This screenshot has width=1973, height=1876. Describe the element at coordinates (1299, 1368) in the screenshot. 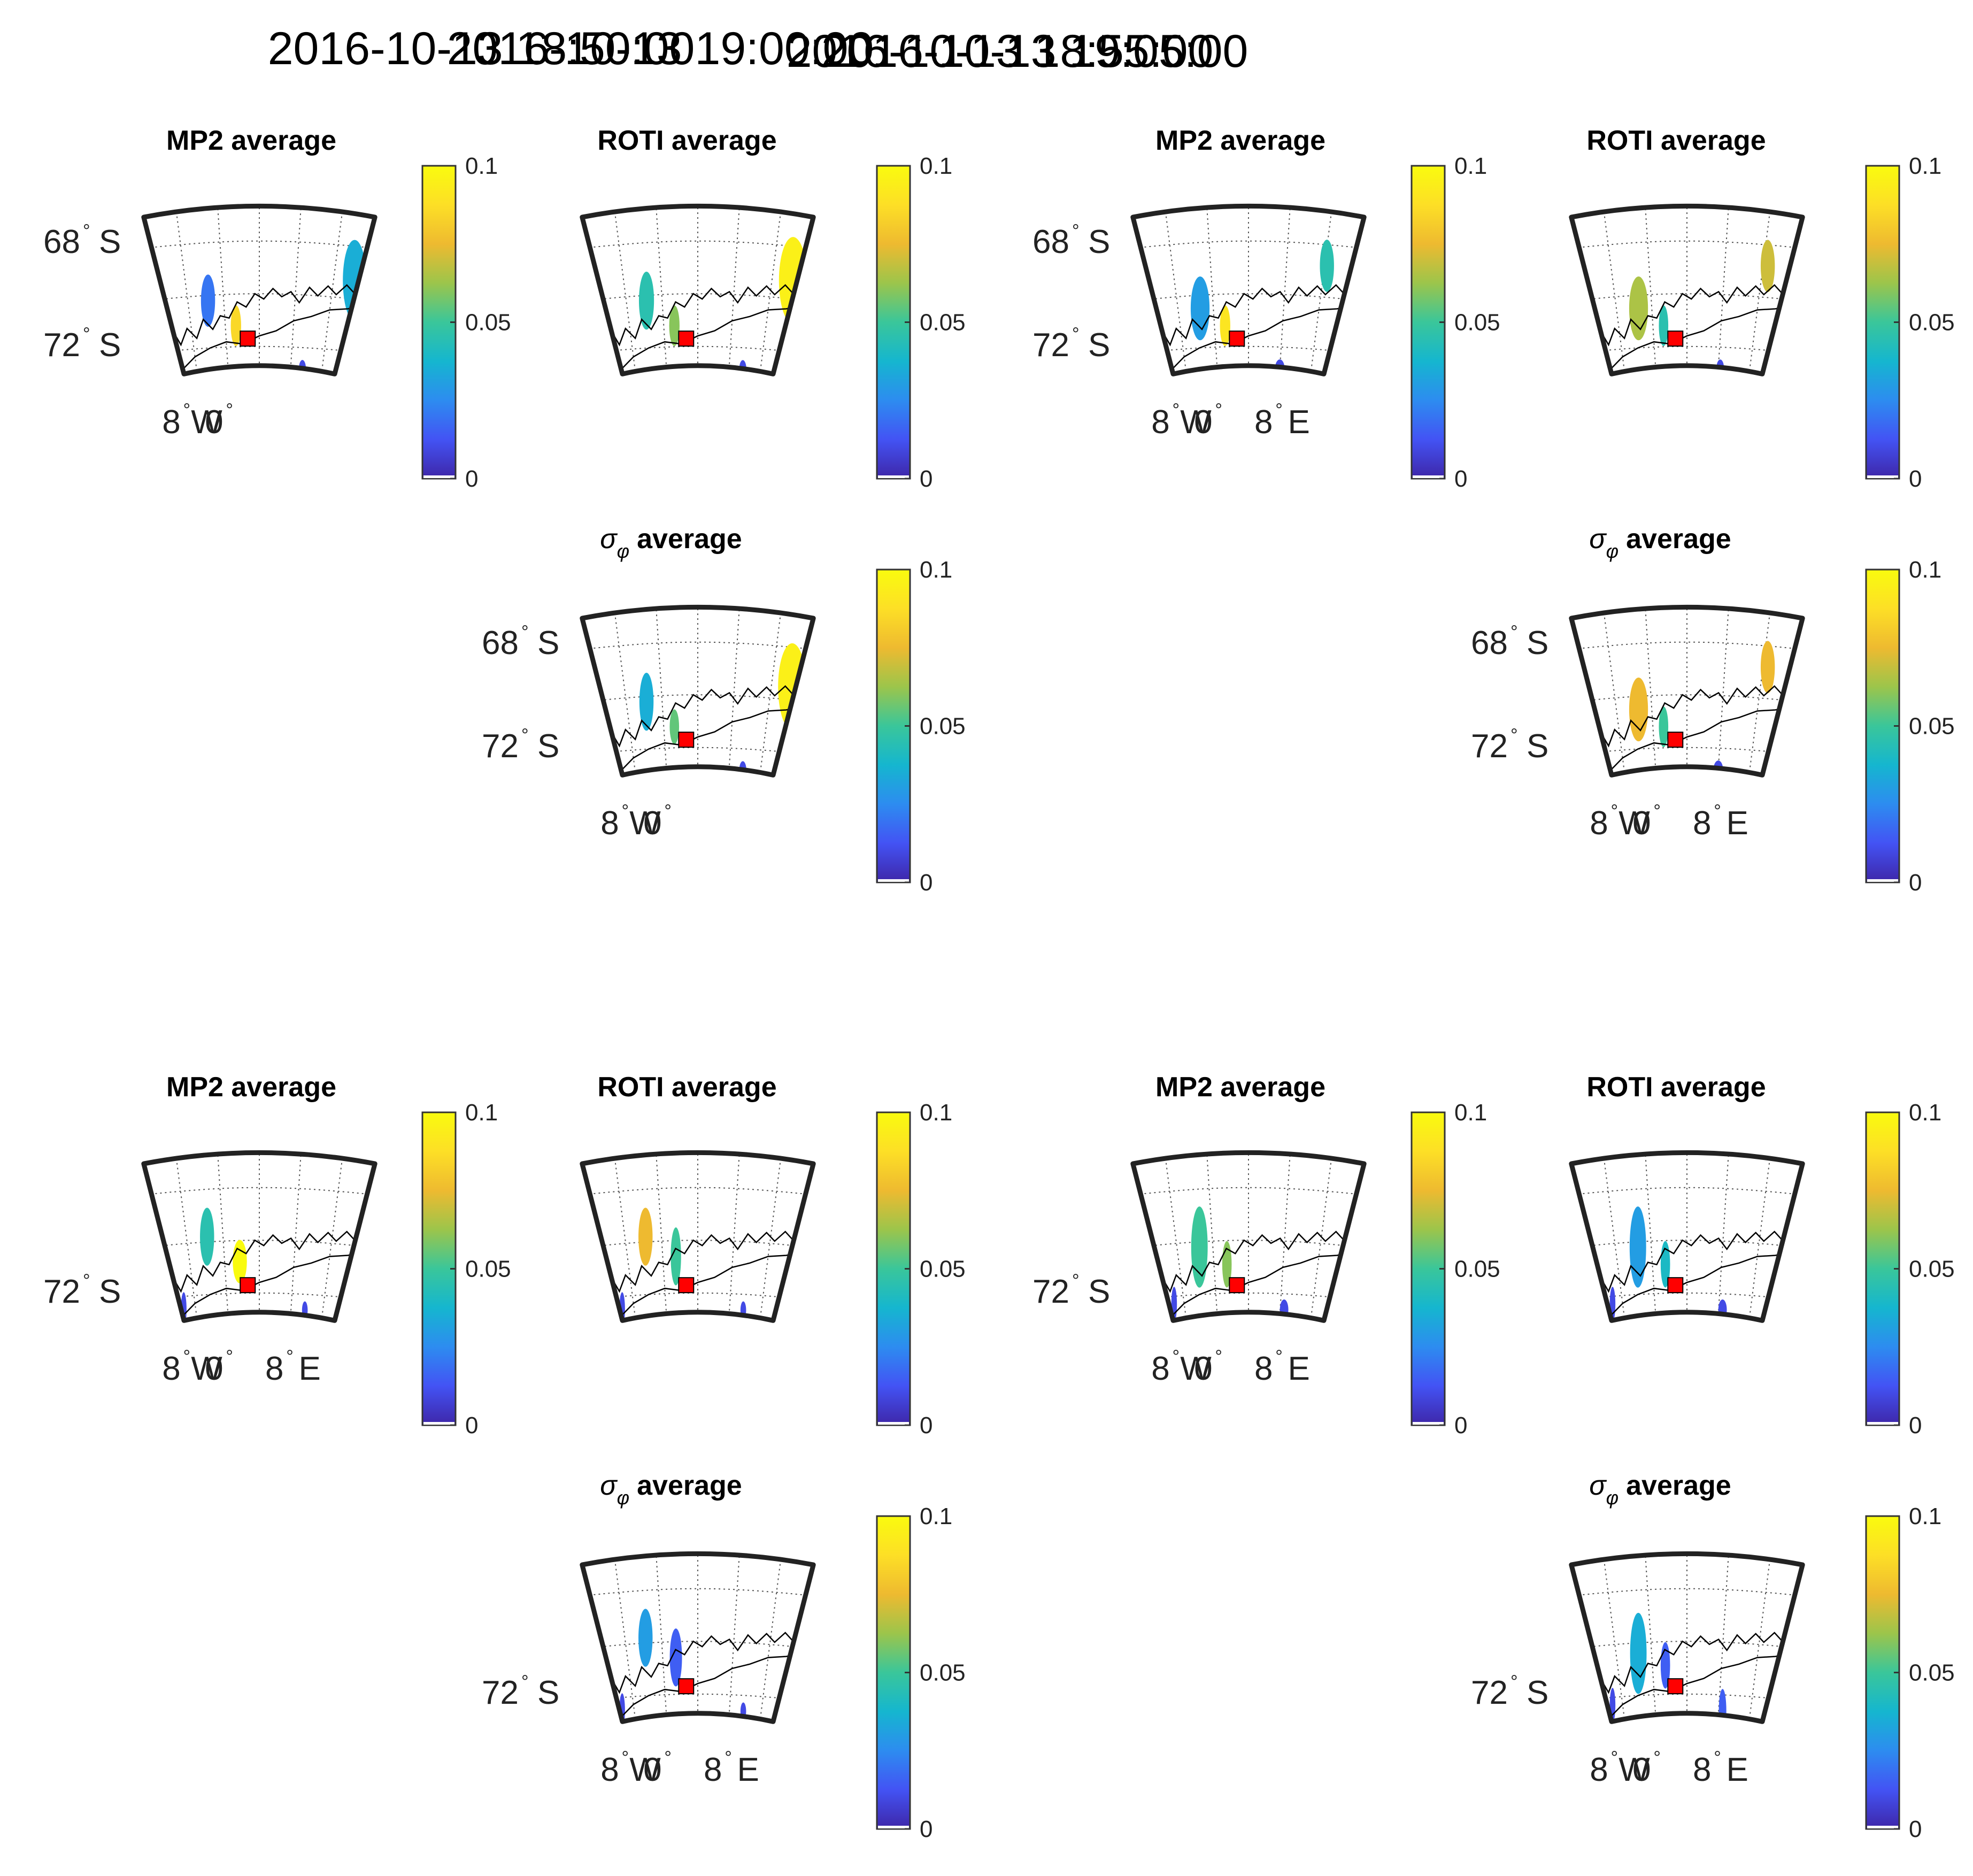

I see `lon-label-hemisphere: E` at that location.